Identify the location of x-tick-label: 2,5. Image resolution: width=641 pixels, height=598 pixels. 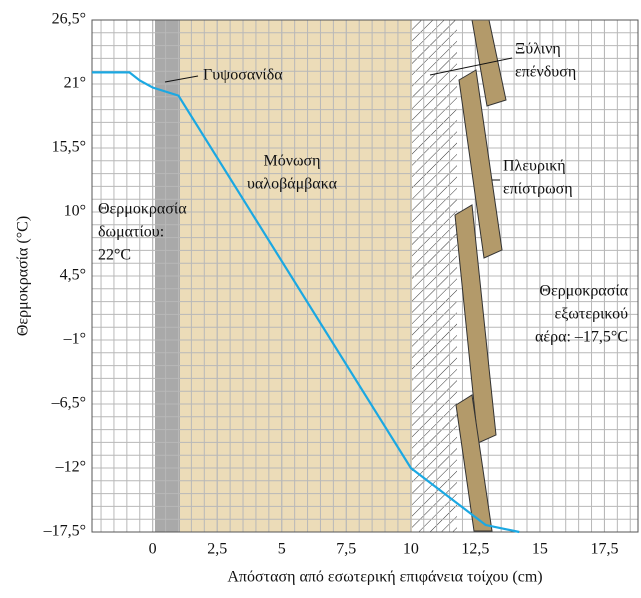
(217, 549).